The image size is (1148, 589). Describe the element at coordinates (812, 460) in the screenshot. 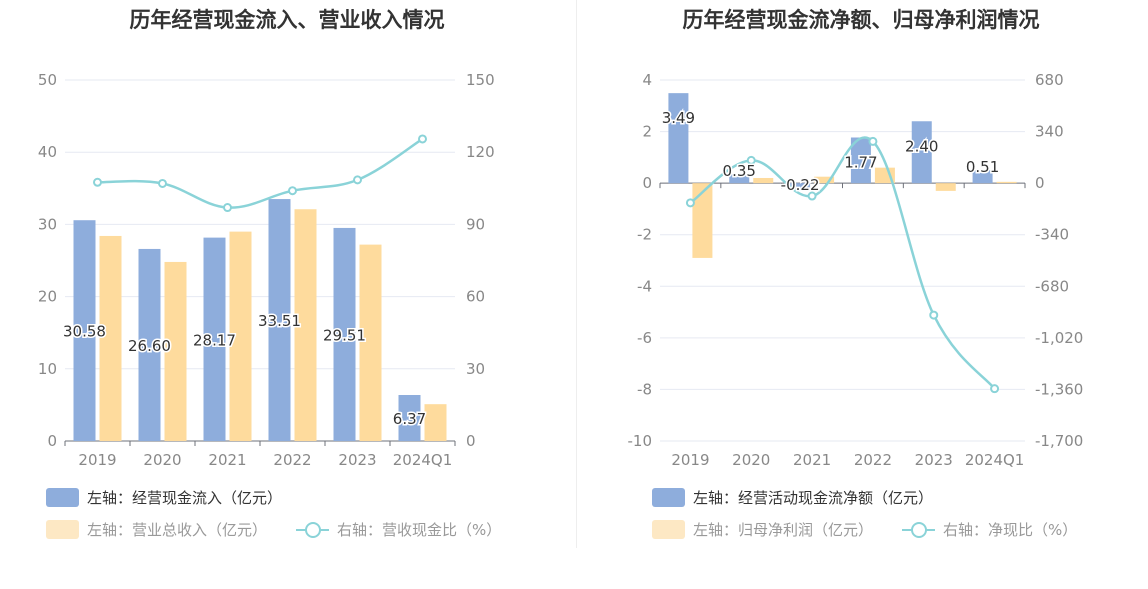

I see `x-tick-label: 2021` at that location.